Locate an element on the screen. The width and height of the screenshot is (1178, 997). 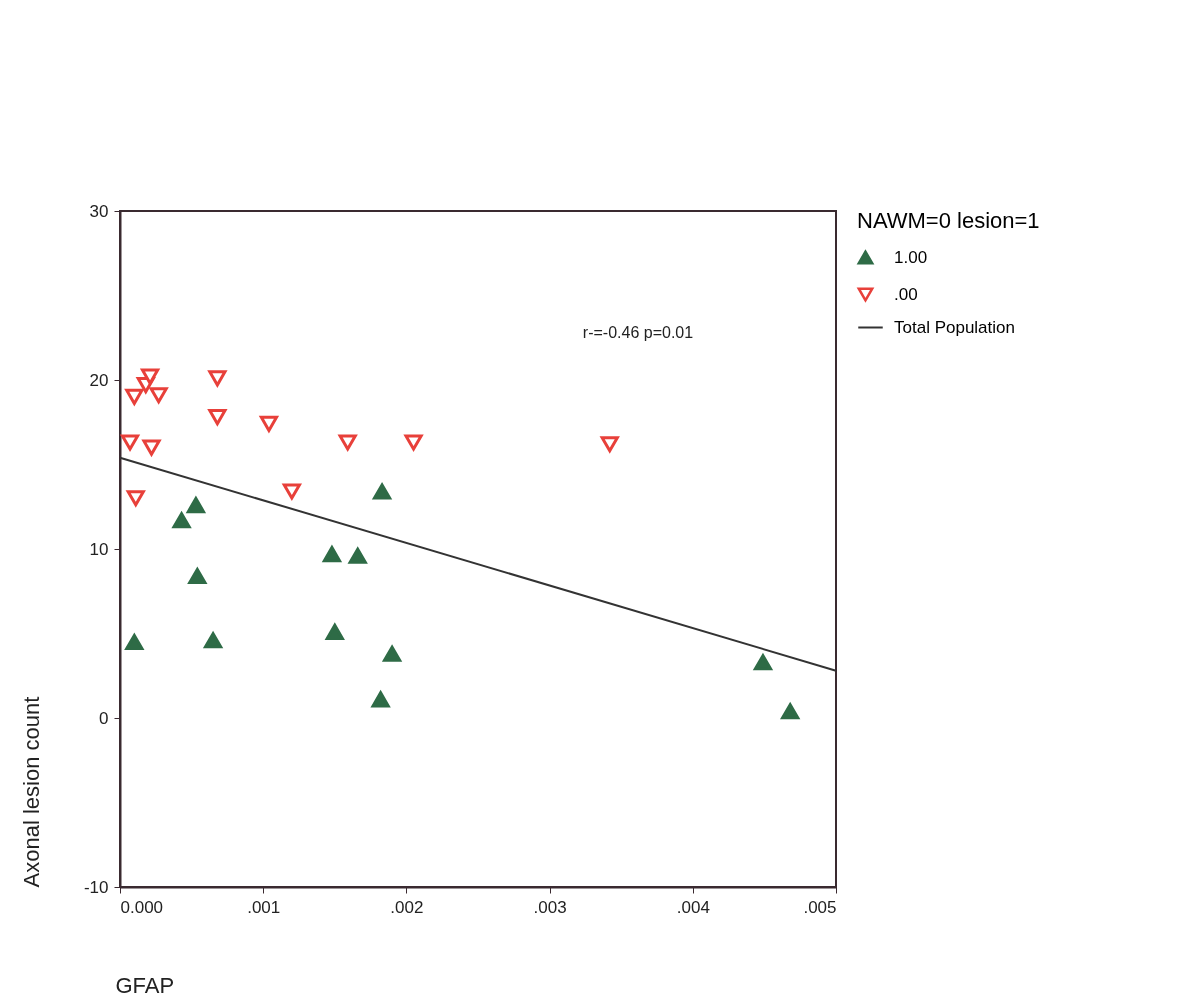
x-tick-label: .002 is located at coordinates (407, 907).